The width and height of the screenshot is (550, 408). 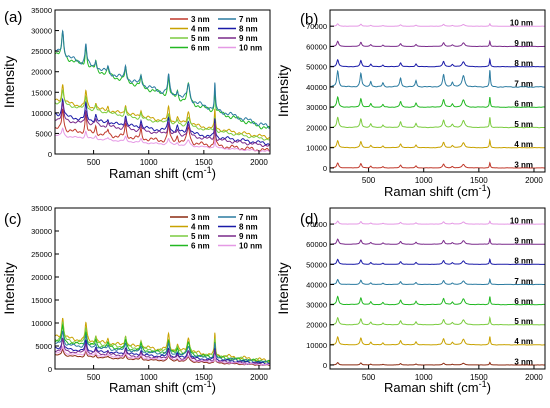 What do you see at coordinates (316, 26) in the screenshot?
I see `y-tick-label: 70000` at bounding box center [316, 26].